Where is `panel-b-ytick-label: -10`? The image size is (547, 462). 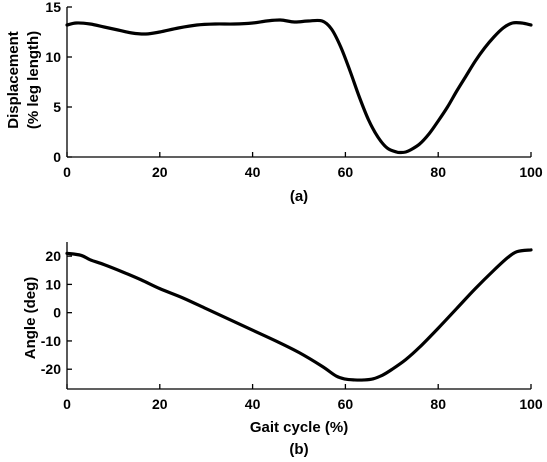 panel-b-ytick-label: -10 is located at coordinates (51, 341).